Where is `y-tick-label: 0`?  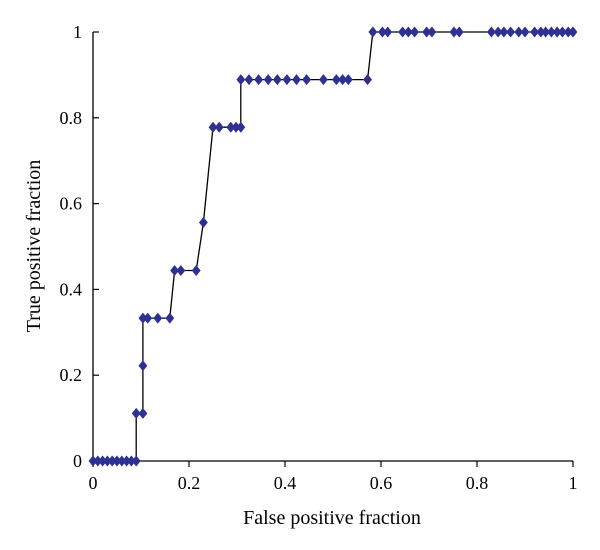
y-tick-label: 0 is located at coordinates (77, 461).